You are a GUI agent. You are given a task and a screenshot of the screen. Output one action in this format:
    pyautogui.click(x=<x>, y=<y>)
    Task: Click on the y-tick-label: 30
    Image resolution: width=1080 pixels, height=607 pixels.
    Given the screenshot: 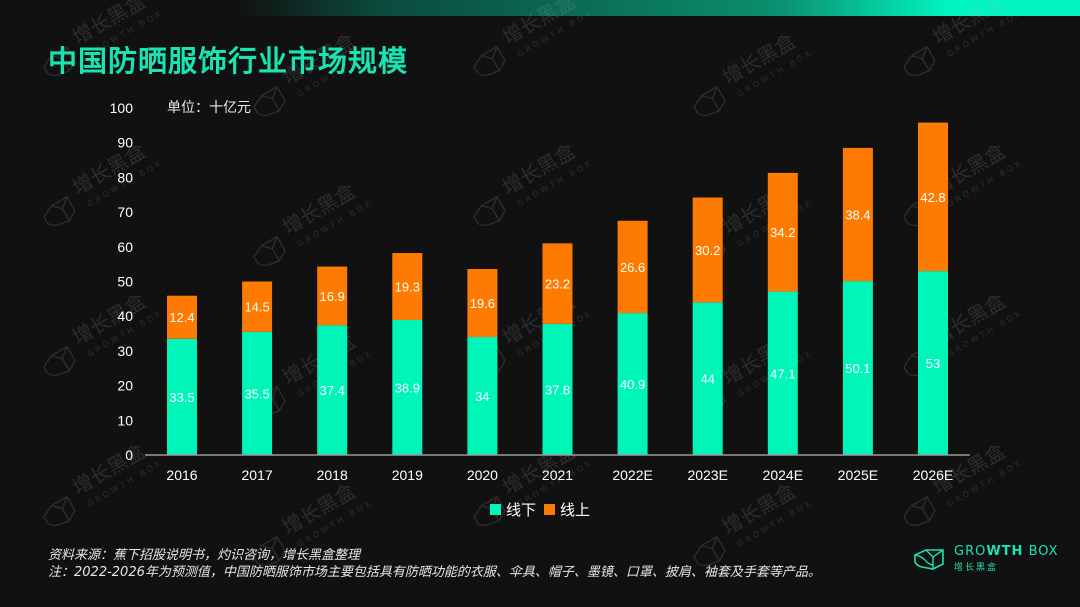 What is the action you would take?
    pyautogui.click(x=125, y=351)
    